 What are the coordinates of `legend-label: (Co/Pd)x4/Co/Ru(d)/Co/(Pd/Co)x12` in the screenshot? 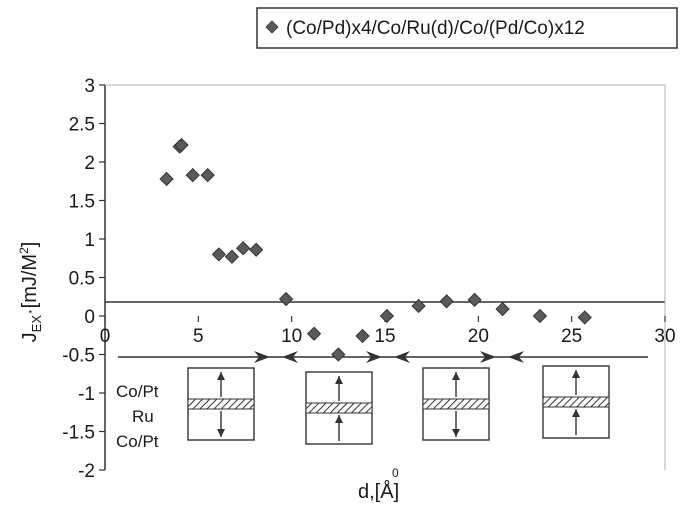 It's located at (435, 28).